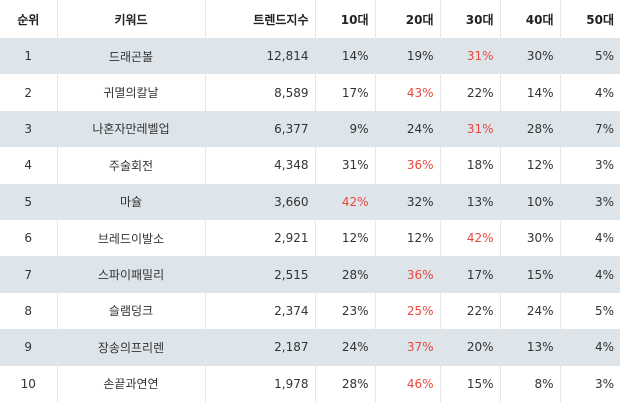 Image resolution: width=620 pixels, height=402 pixels. I want to click on table-cell: 12,814, so click(260, 56).